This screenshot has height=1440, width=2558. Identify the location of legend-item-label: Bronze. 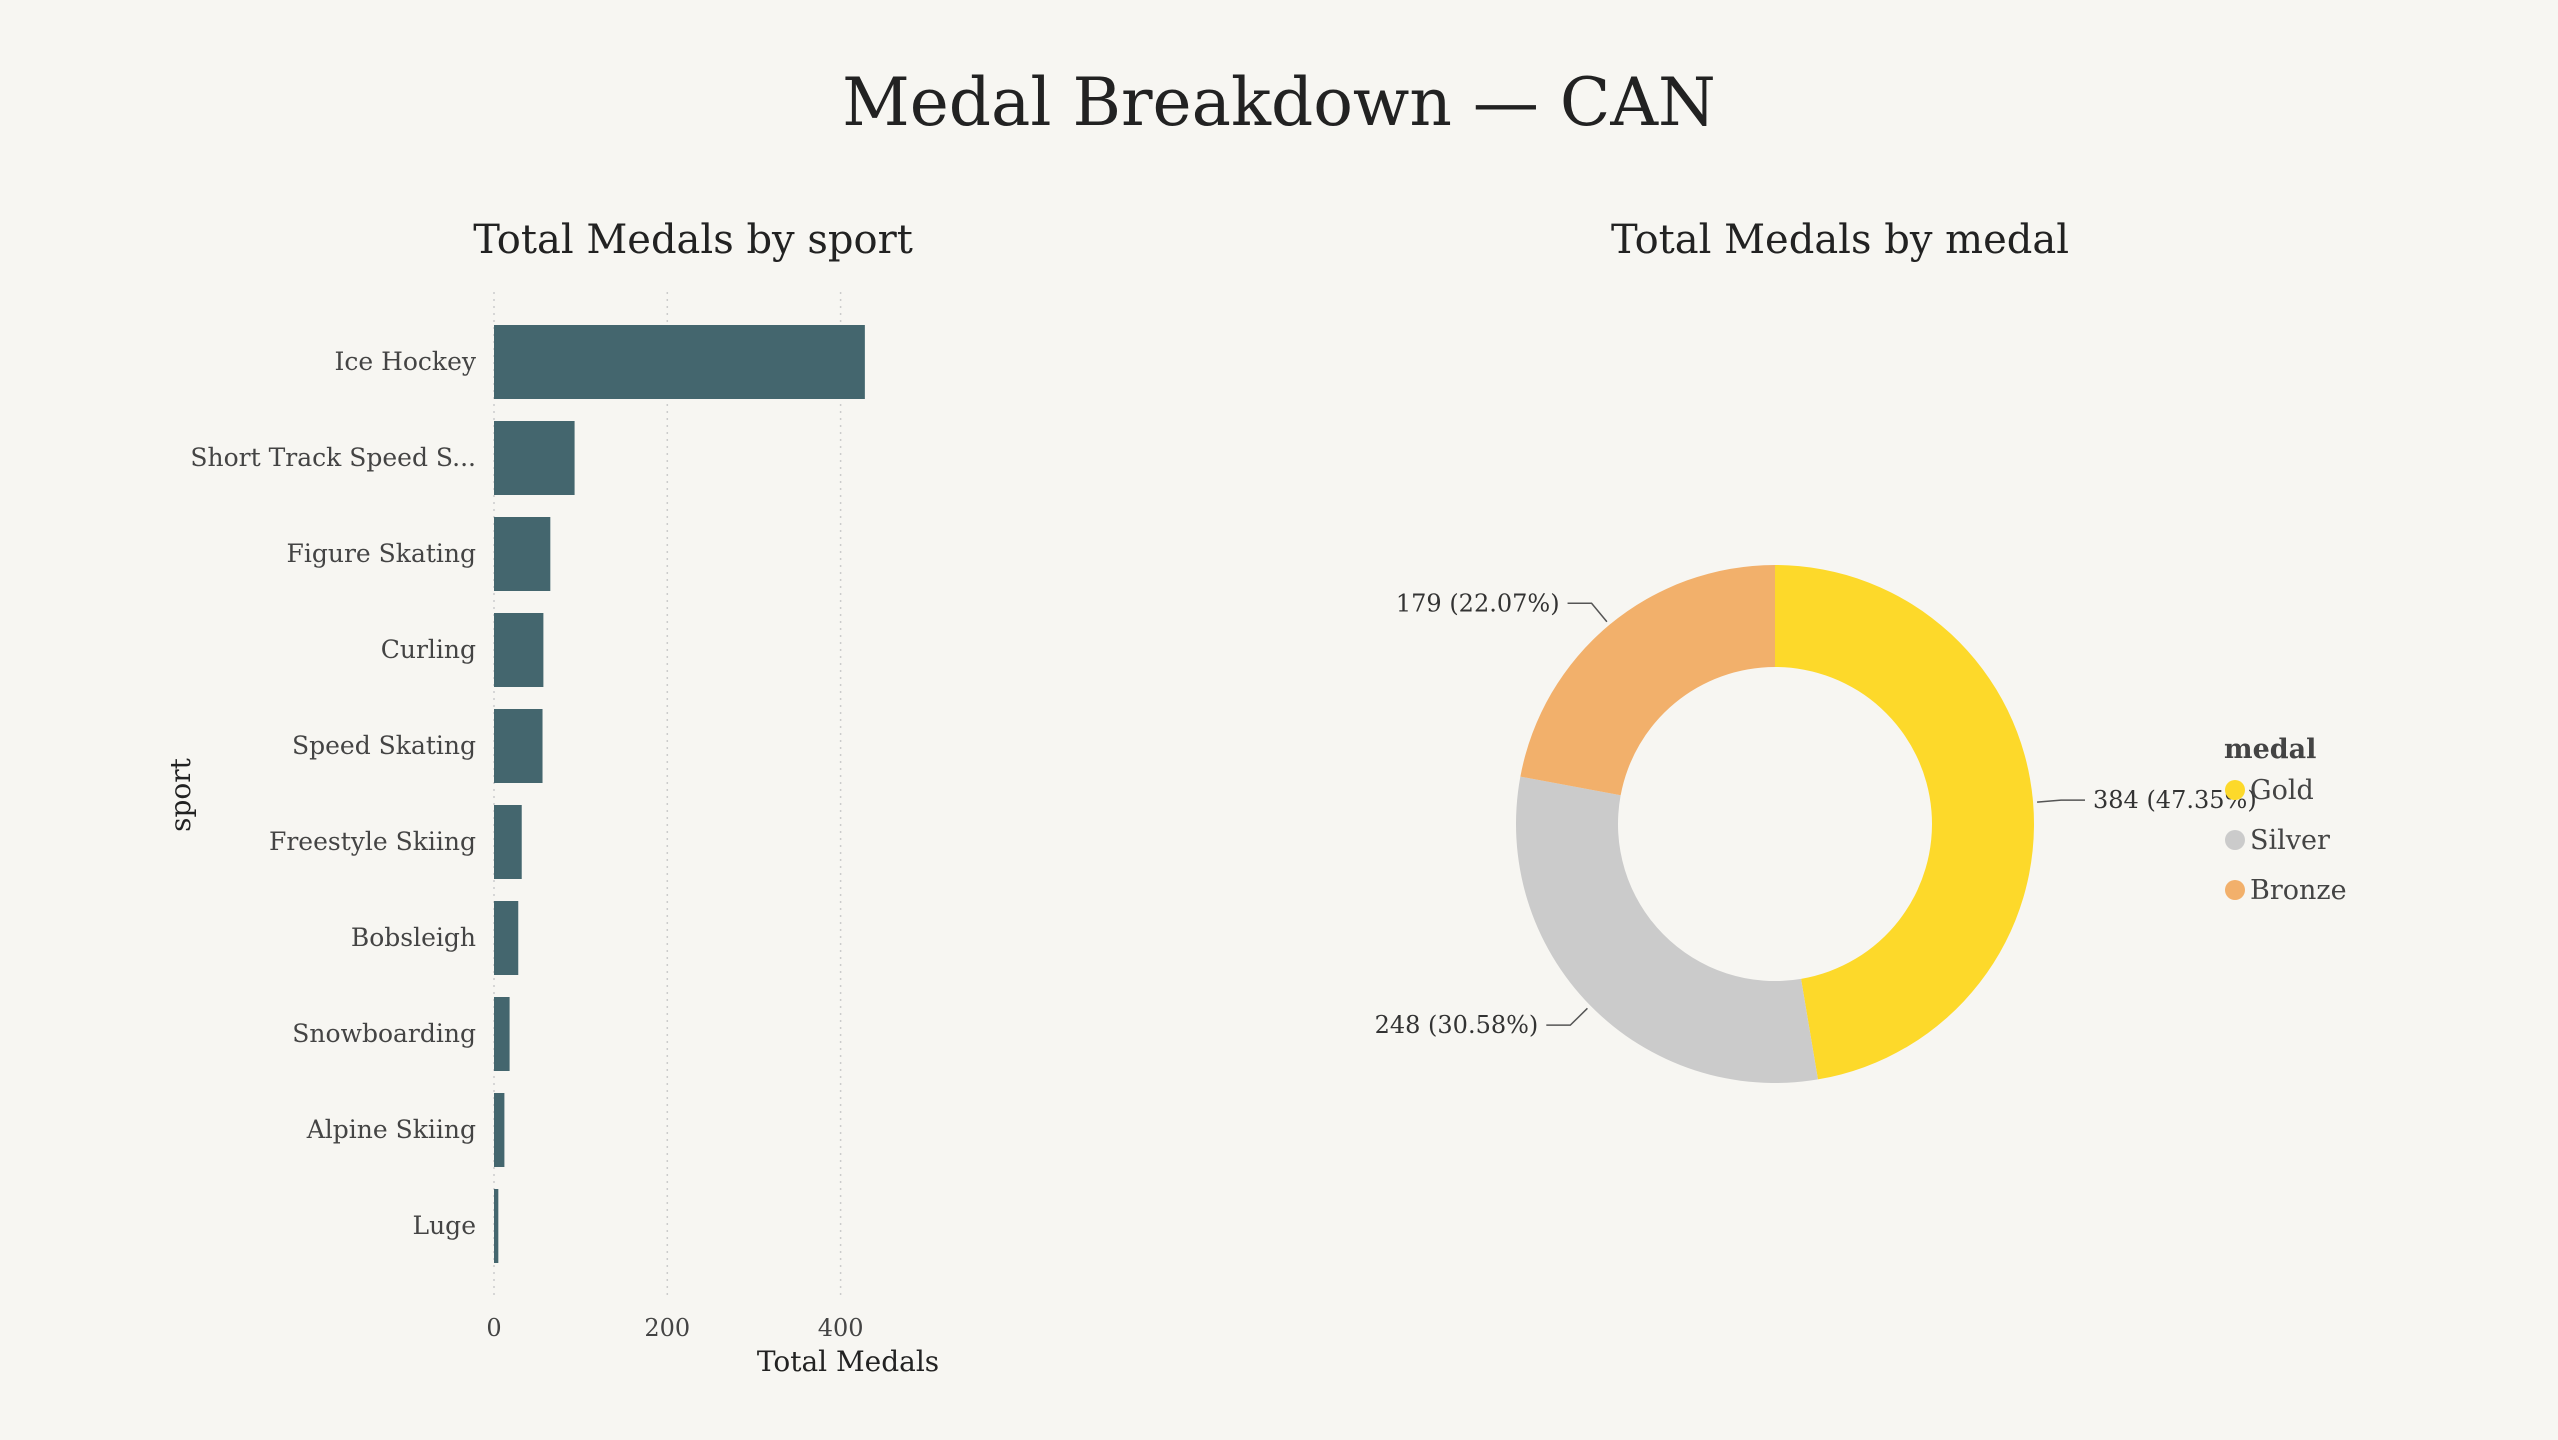
(2298, 890).